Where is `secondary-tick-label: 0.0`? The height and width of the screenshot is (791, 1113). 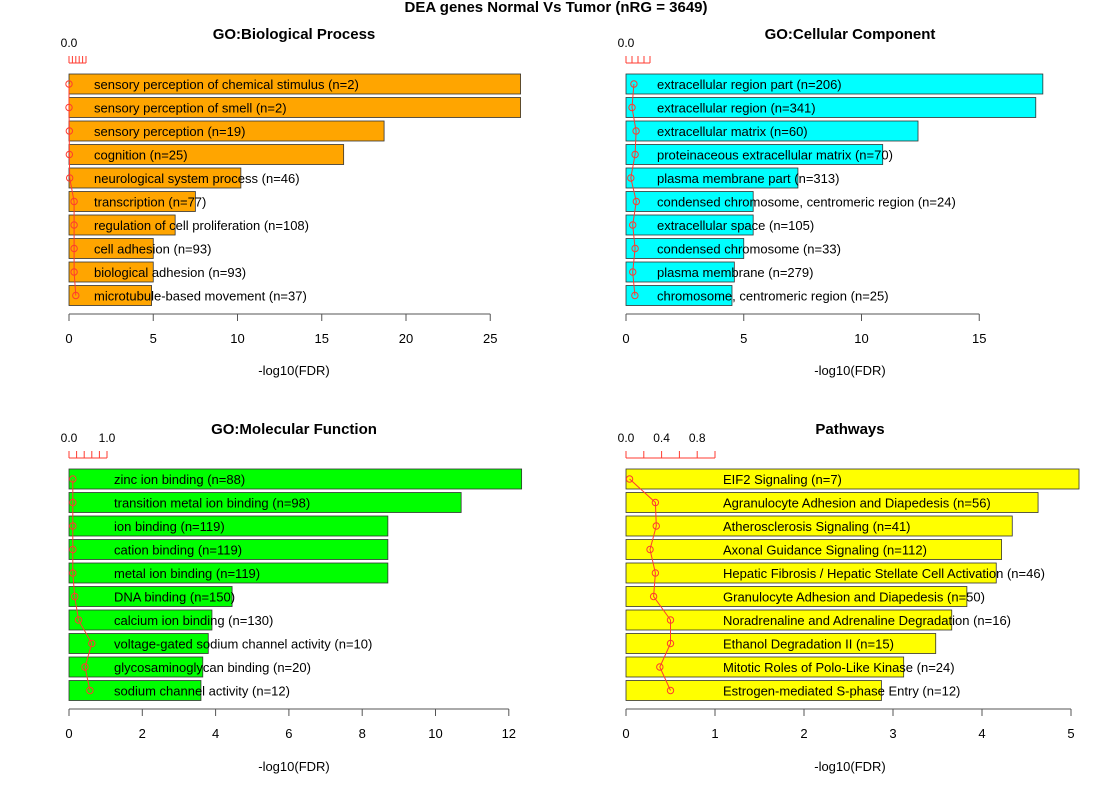 secondary-tick-label: 0.0 is located at coordinates (626, 438).